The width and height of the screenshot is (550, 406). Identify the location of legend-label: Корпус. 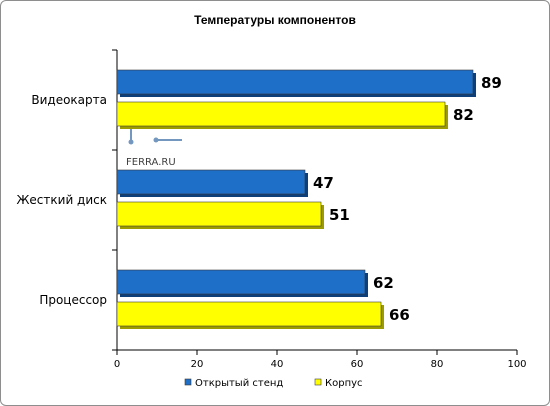
(344, 383).